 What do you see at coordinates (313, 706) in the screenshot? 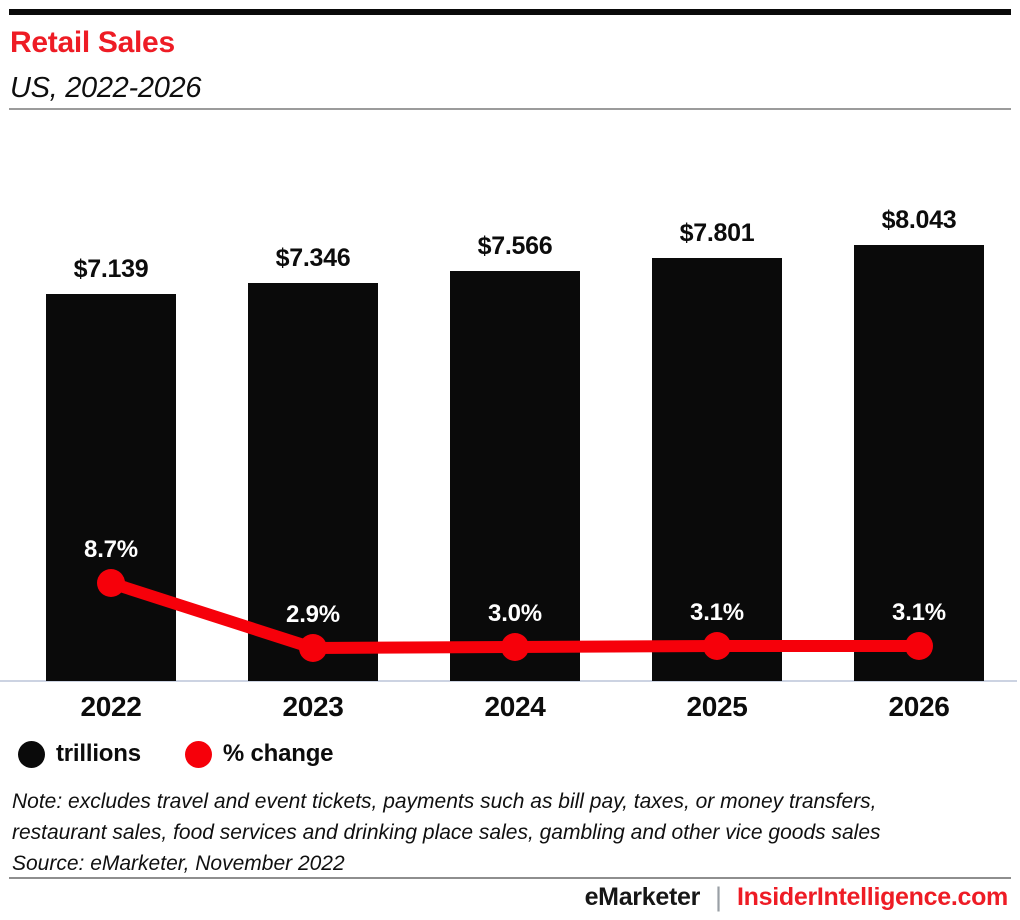
I see `x-axis-label-2023: 2023` at bounding box center [313, 706].